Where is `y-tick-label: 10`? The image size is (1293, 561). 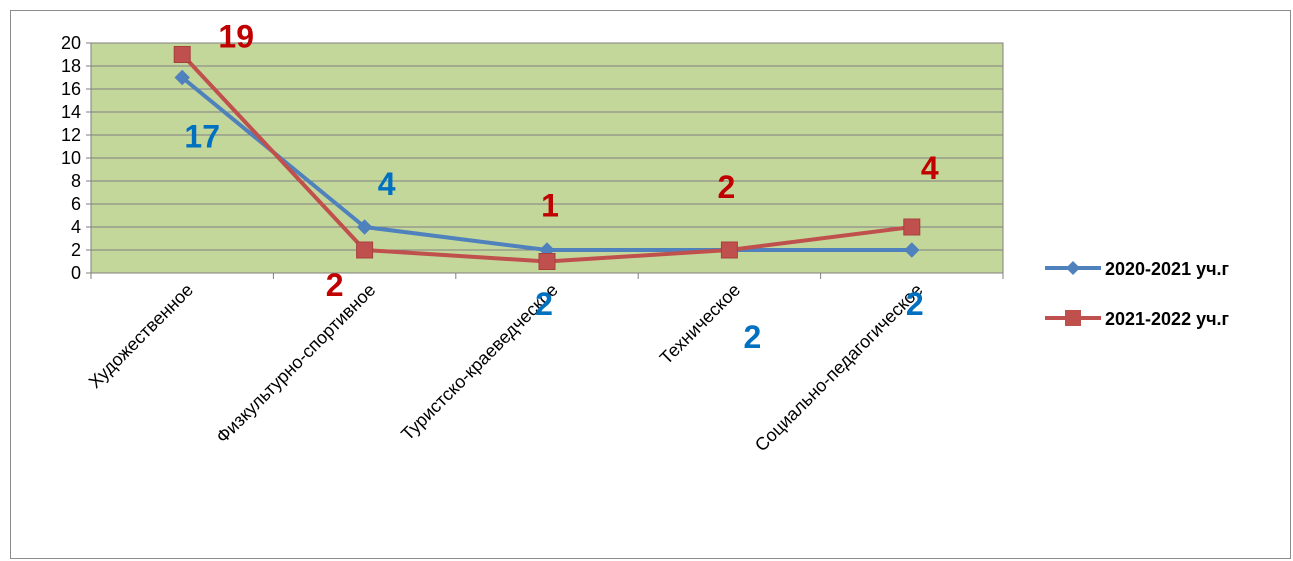
y-tick-label: 10 is located at coordinates (71, 158).